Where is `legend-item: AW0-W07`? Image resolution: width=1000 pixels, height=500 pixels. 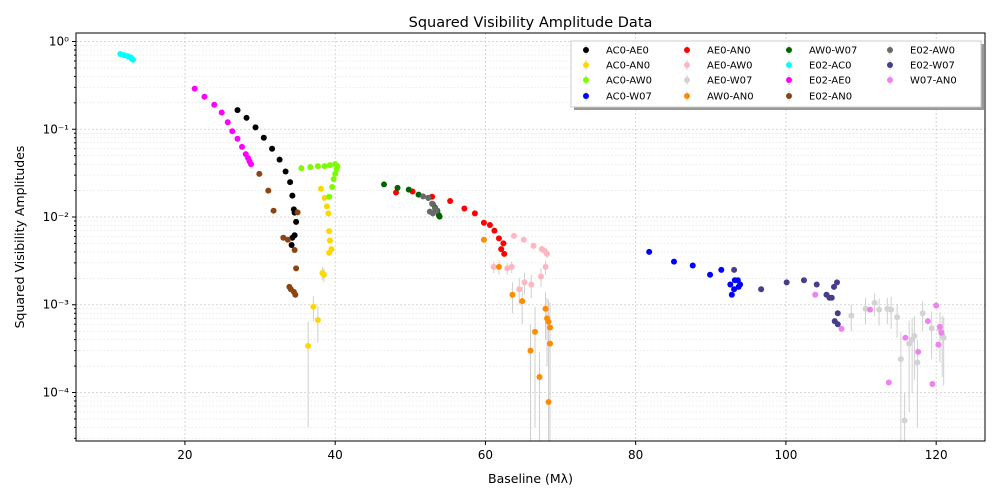 legend-item: AW0-W07 is located at coordinates (821, 51).